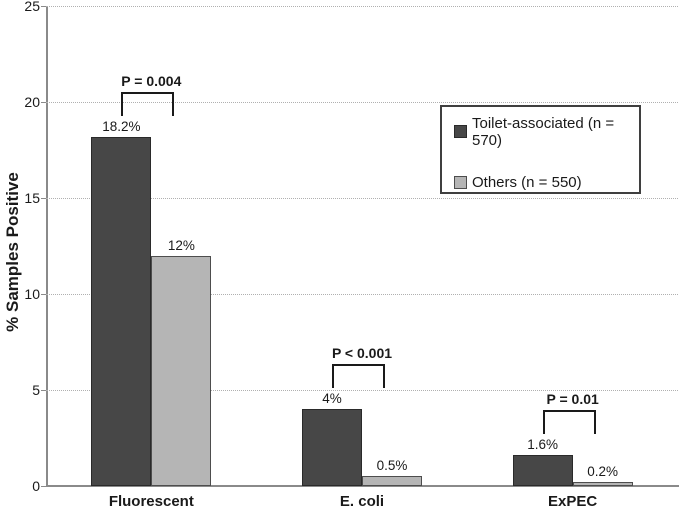 The width and height of the screenshot is (680, 514). What do you see at coordinates (543, 445) in the screenshot?
I see `bar-value-label: 1.6%` at bounding box center [543, 445].